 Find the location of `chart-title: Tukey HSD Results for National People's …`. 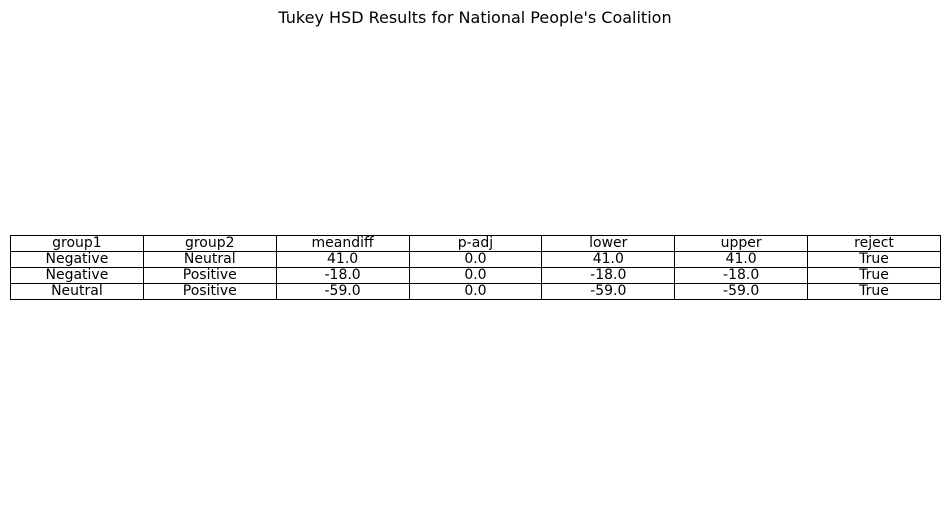

chart-title: Tukey HSD Results for National People's … is located at coordinates (475, 17).